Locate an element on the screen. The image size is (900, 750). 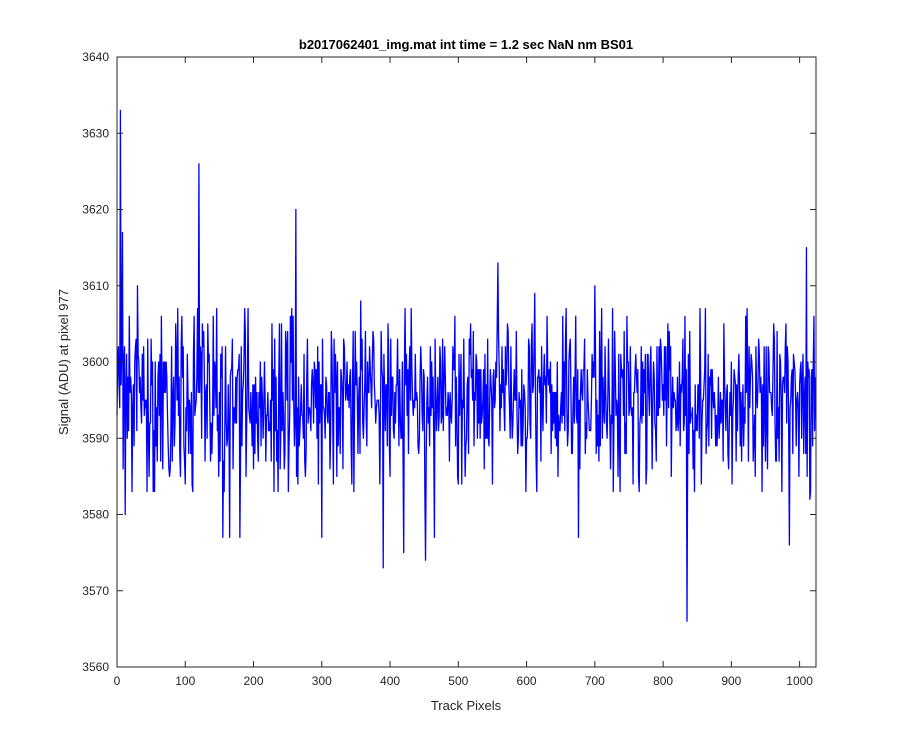
y-tick-label: 3600 is located at coordinates (95, 362).